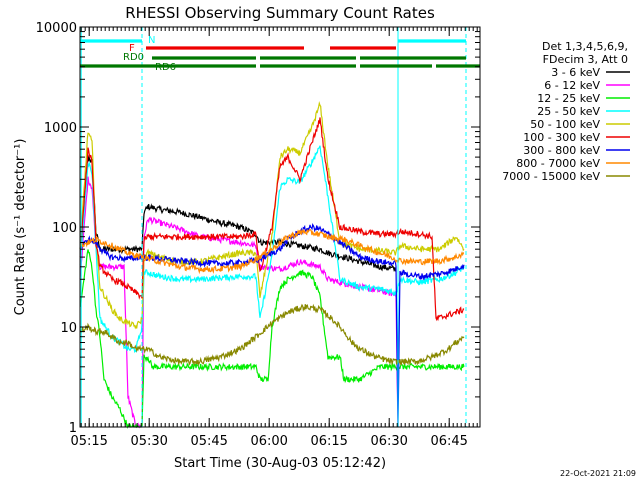  Describe the element at coordinates (151, 40) in the screenshot. I see `flag-label-n: N` at that location.